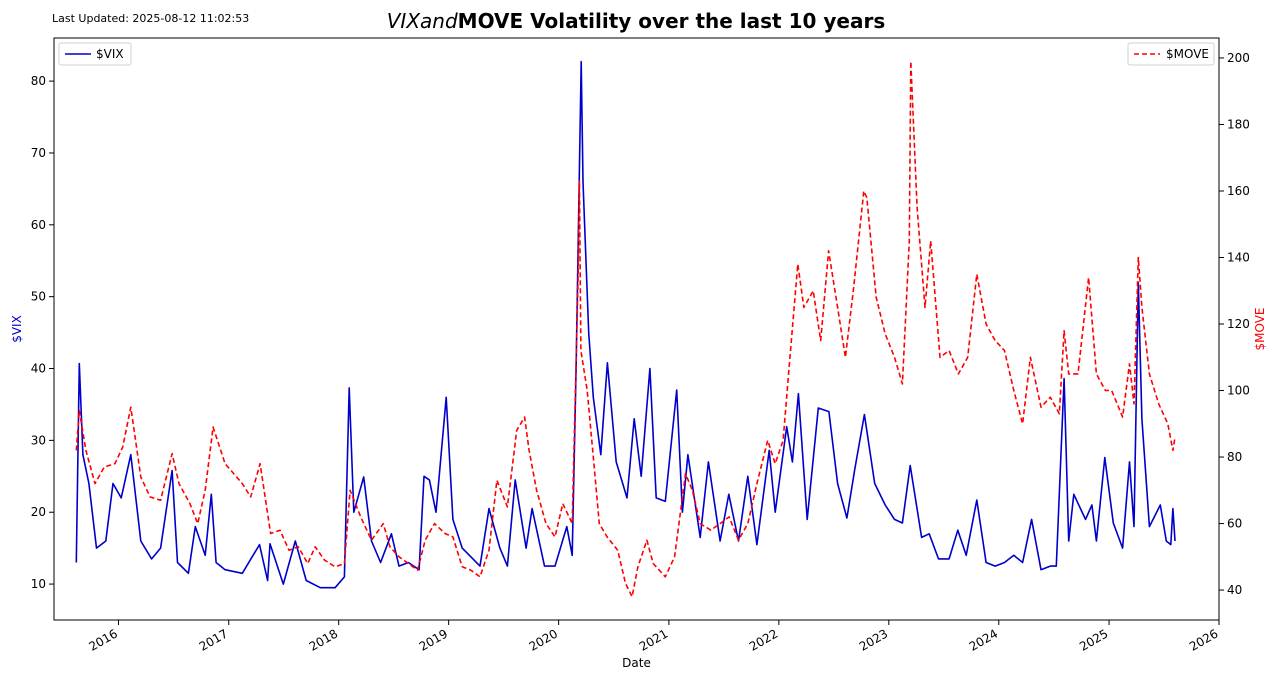 This screenshot has width=1280, height=683. What do you see at coordinates (17, 329) in the screenshot?
I see `y-axis-label-left: $VIX` at bounding box center [17, 329].